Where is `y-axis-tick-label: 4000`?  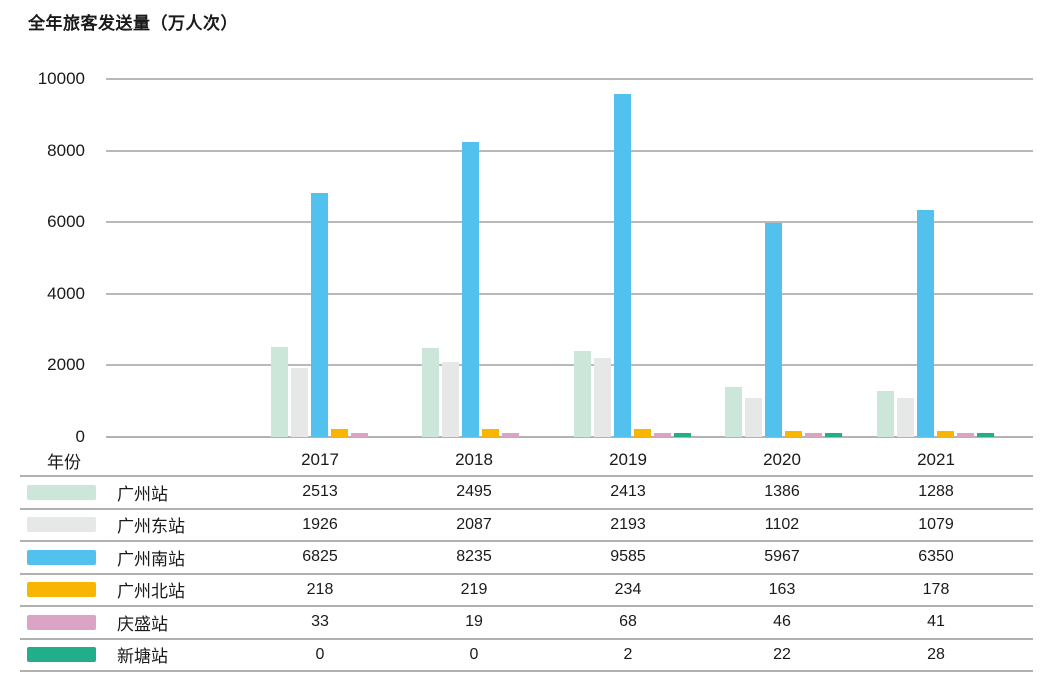
y-axis-tick-label: 4000 is located at coordinates (66, 293).